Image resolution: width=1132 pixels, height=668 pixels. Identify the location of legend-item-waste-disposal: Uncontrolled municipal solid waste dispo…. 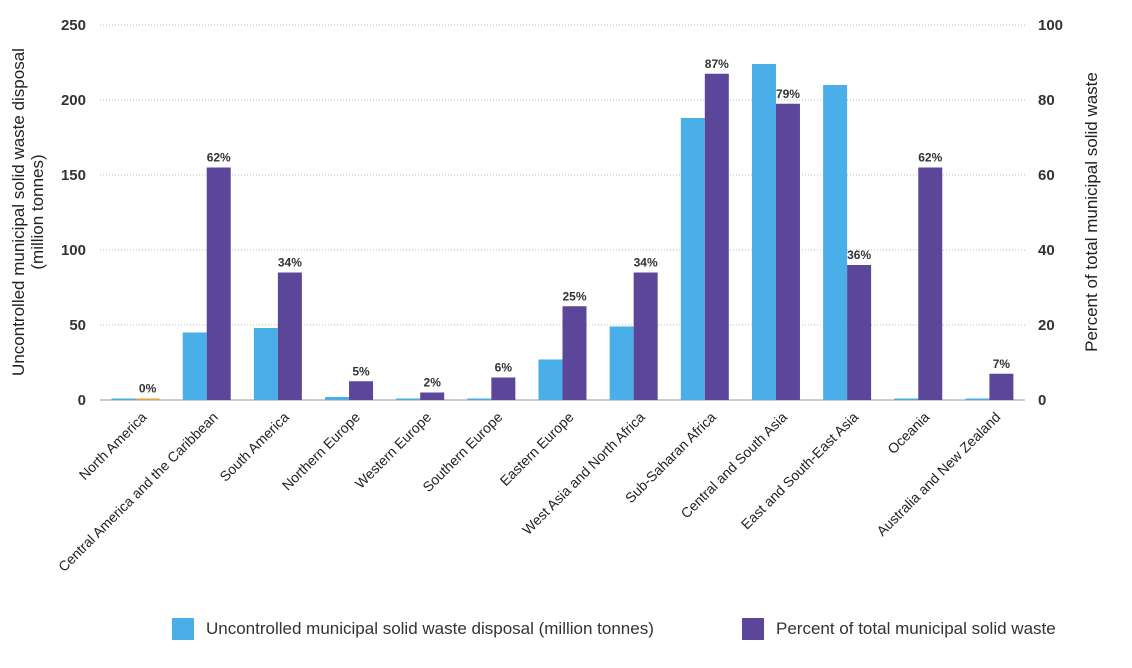
(413, 629).